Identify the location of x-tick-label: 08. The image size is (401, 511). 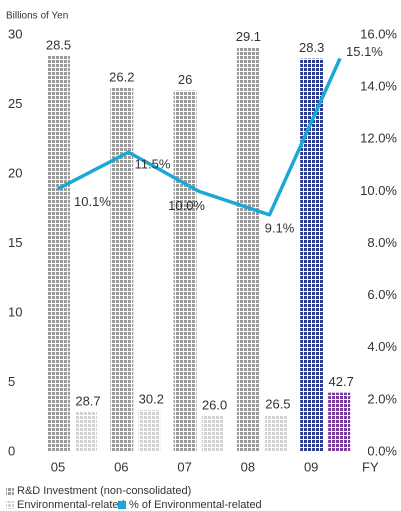
(248, 466).